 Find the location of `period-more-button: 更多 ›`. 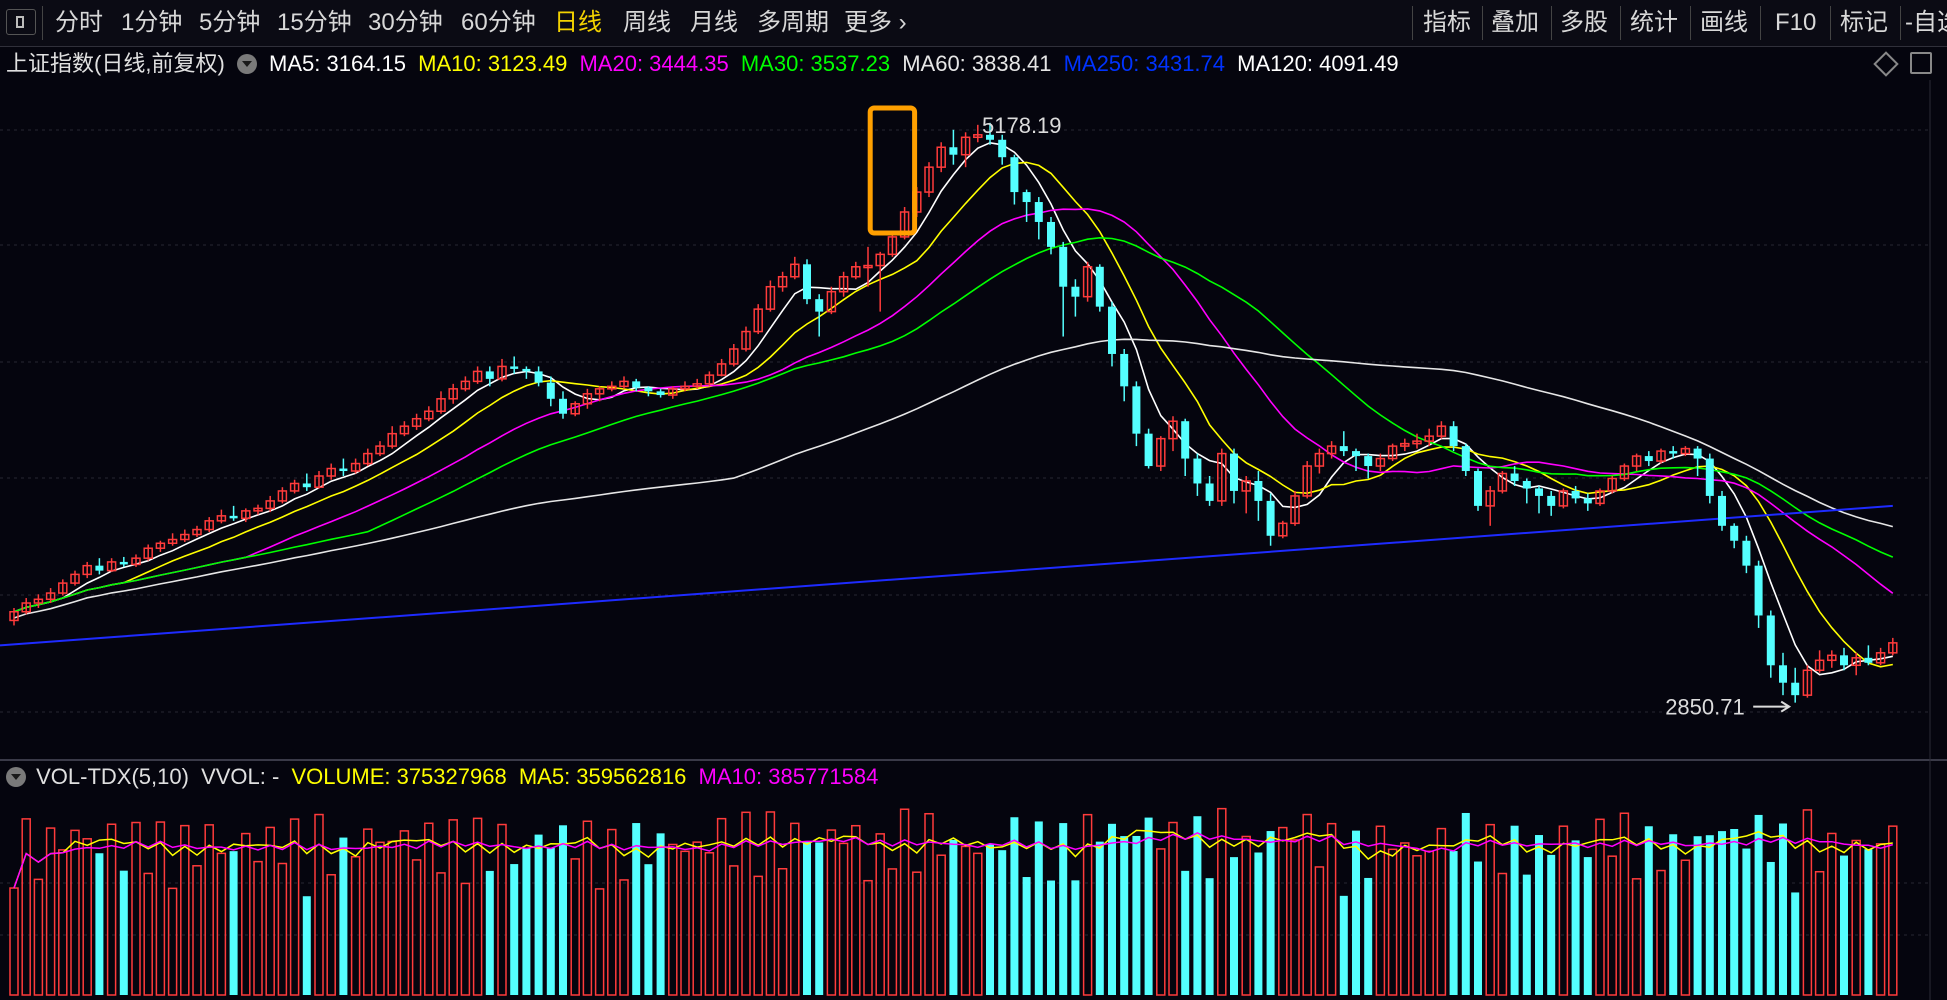

period-more-button: 更多 › is located at coordinates (875, 22).